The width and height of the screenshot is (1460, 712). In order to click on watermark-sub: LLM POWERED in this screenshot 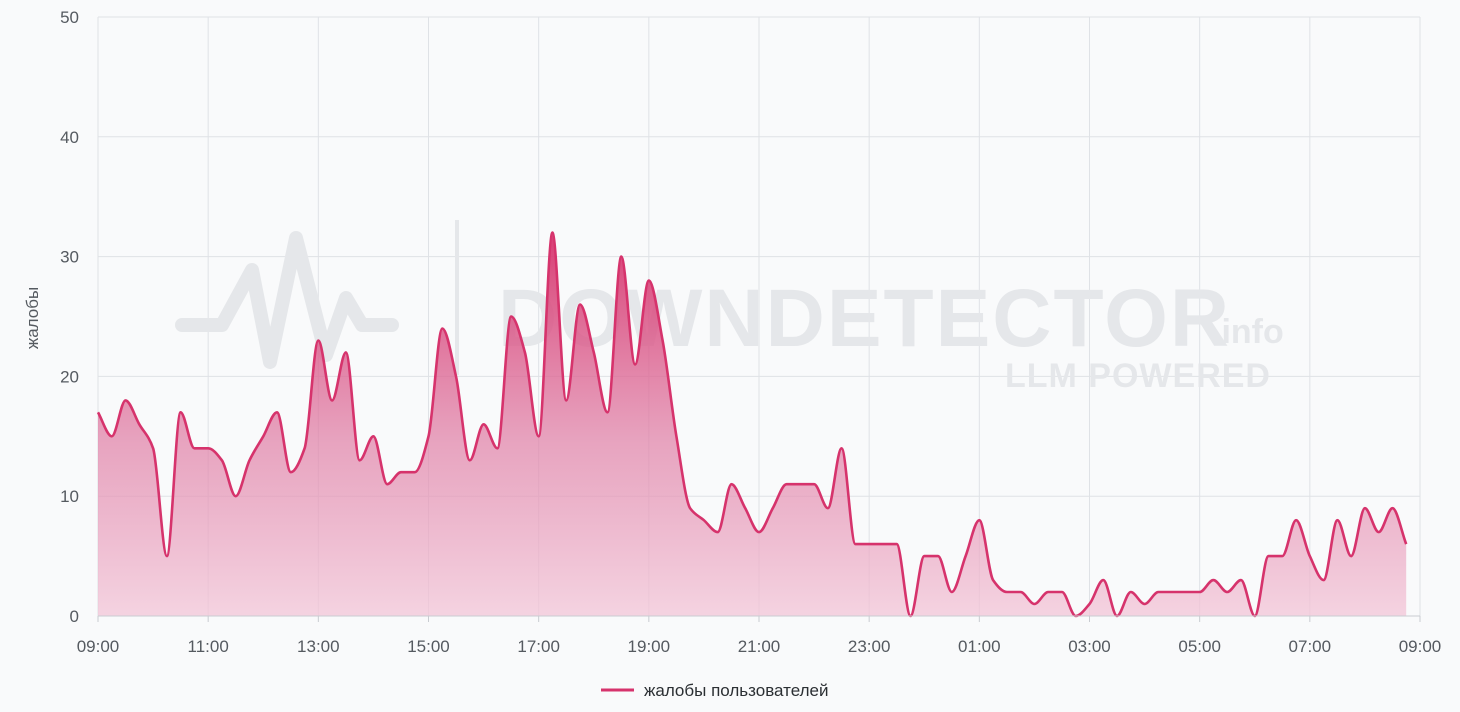, I will do `click(1138, 376)`.